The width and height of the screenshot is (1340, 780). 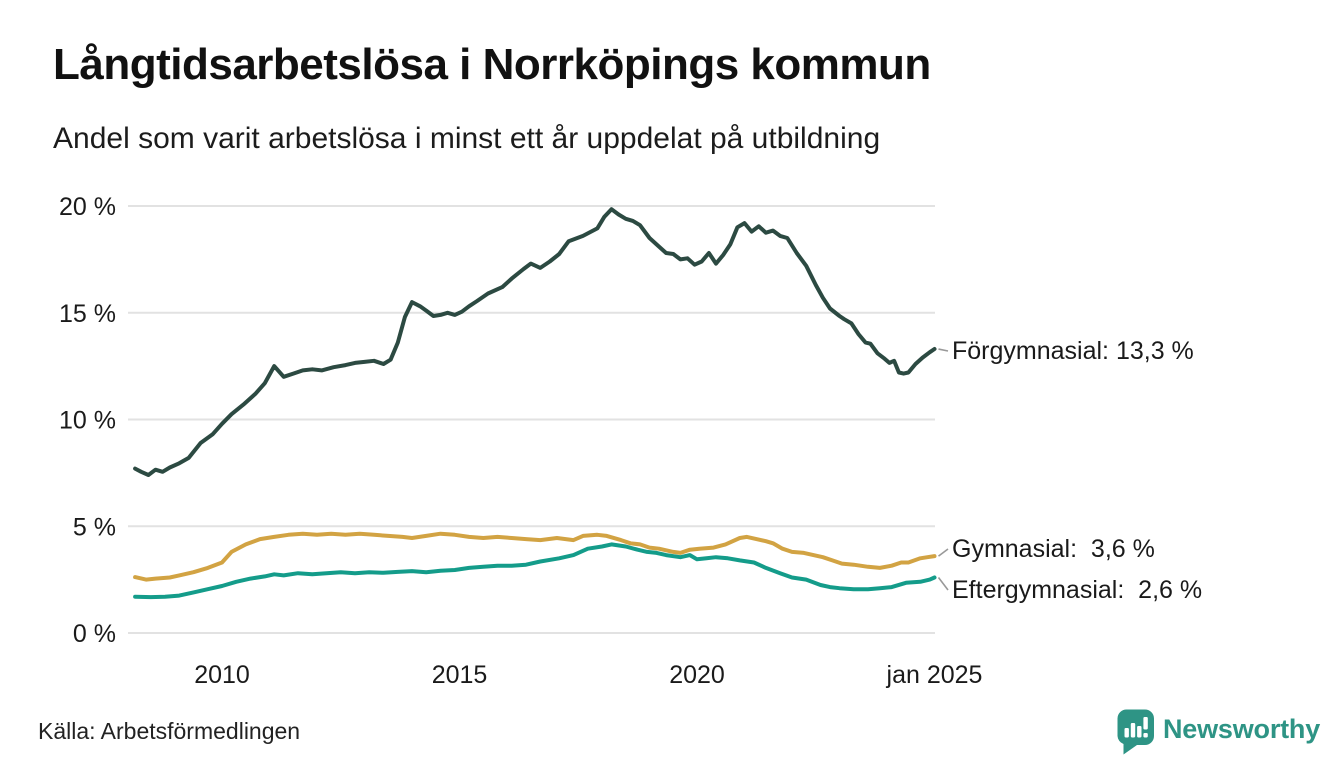 What do you see at coordinates (87, 314) in the screenshot?
I see `y-tick-label: 15 %` at bounding box center [87, 314].